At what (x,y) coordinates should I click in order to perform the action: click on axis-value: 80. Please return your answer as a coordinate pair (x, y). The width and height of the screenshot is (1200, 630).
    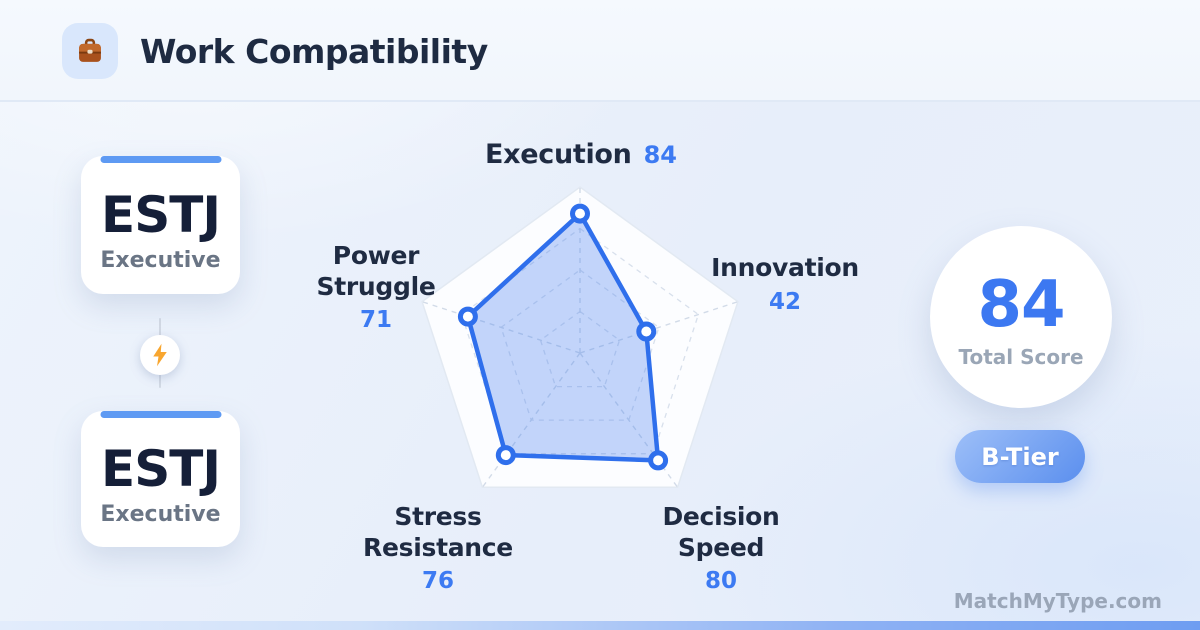
    Looking at the image, I should click on (720, 581).